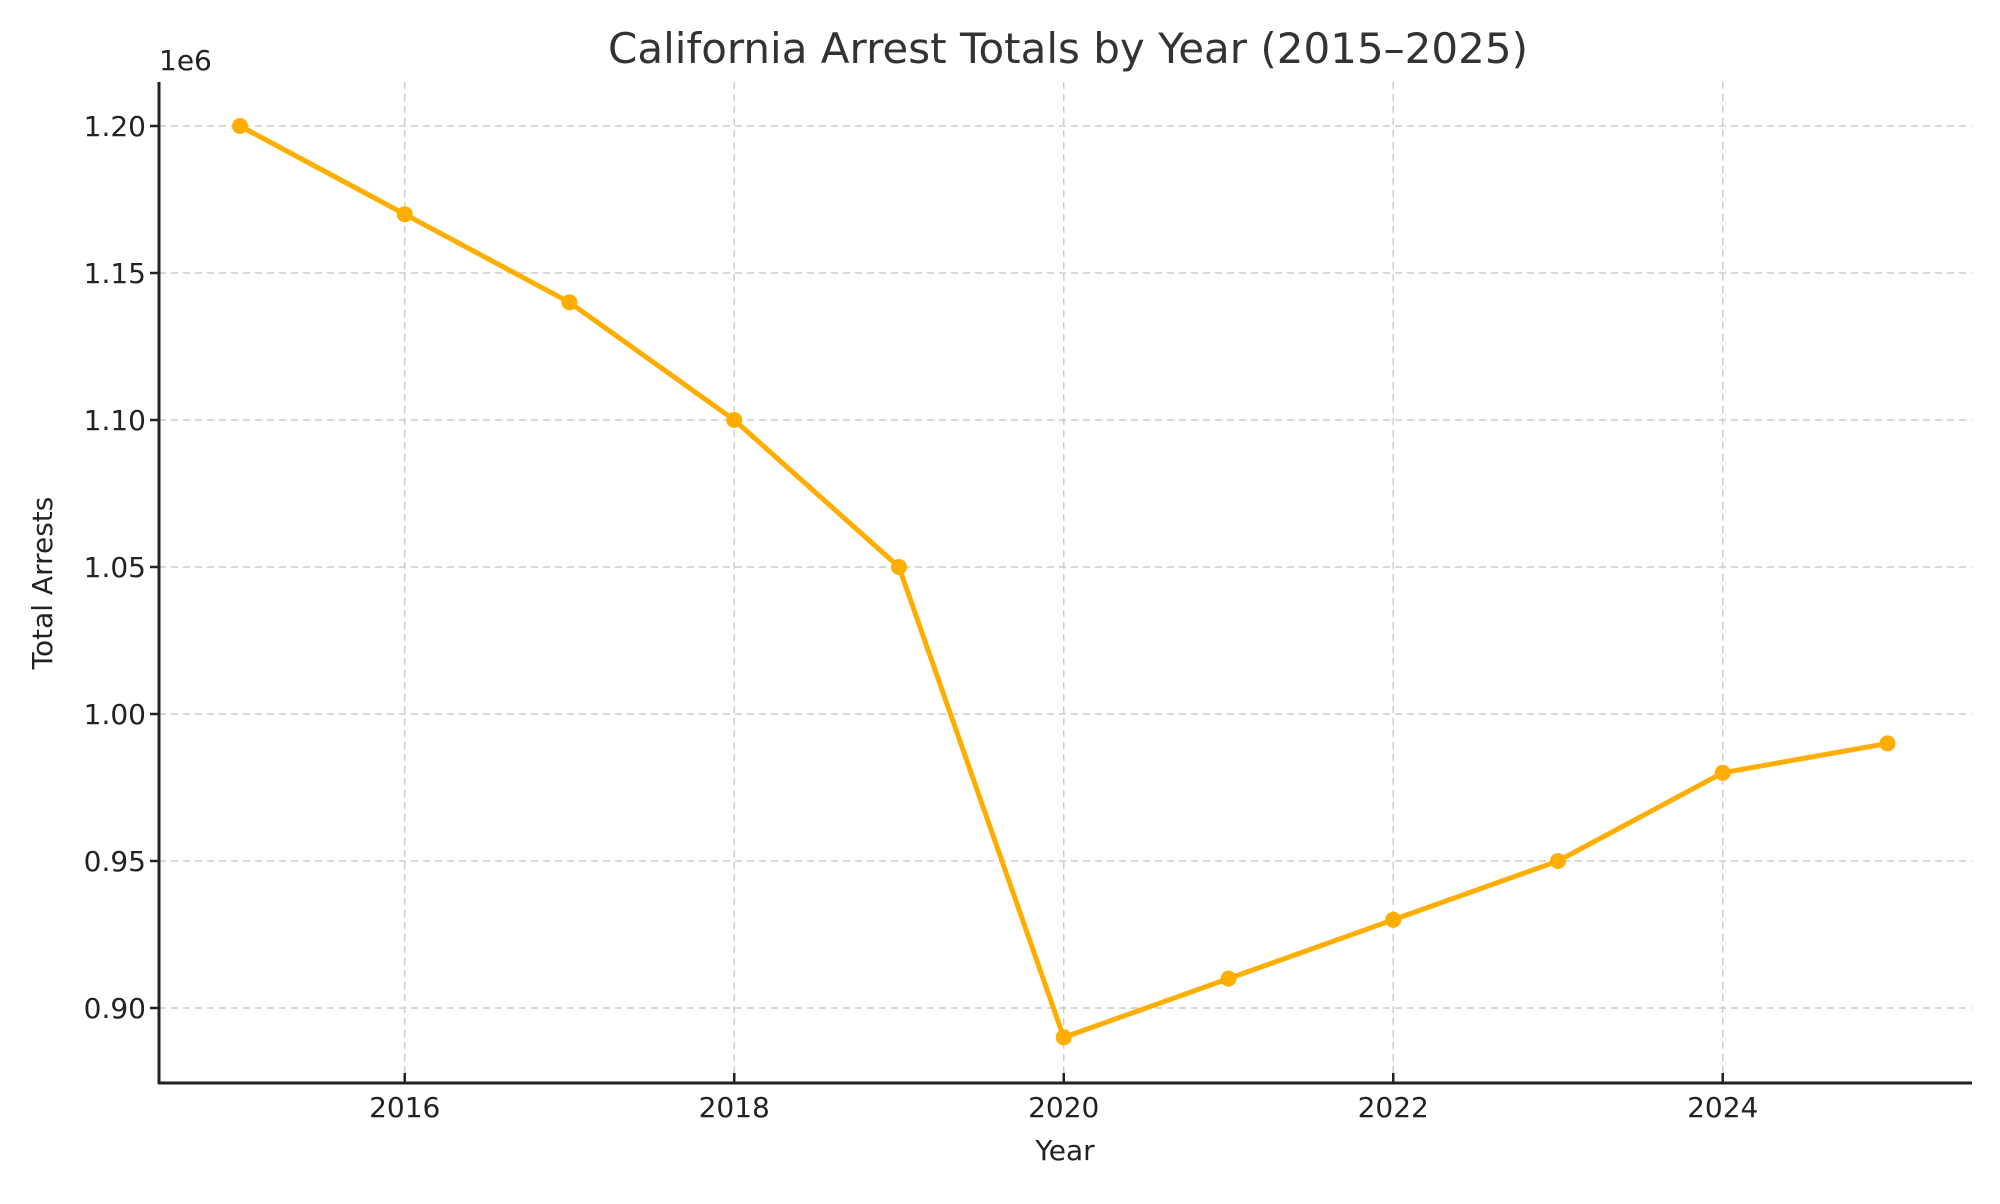 Image resolution: width=2000 pixels, height=1204 pixels. Describe the element at coordinates (115, 861) in the screenshot. I see `y-tick-label: 0.95` at that location.